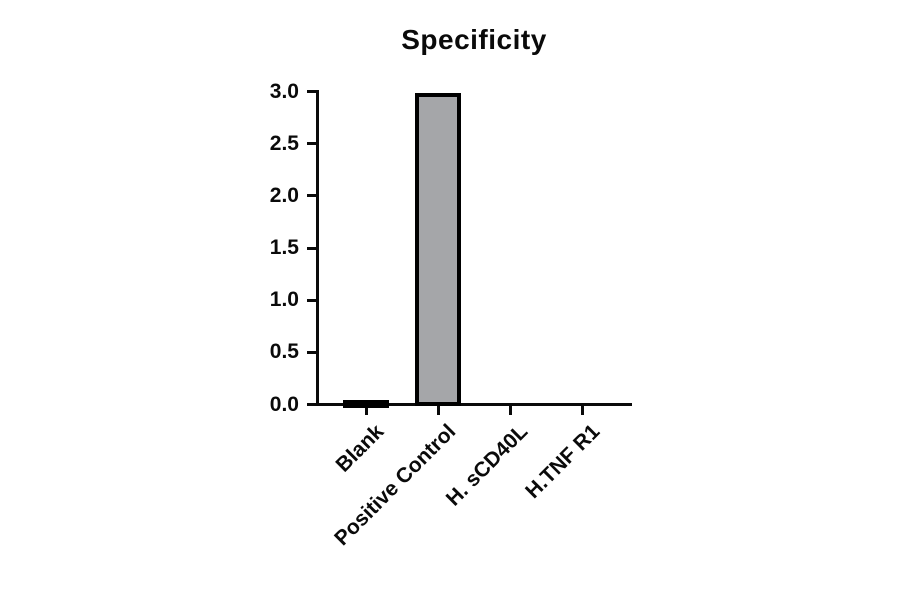 The image size is (900, 594). I want to click on y-tick-label: 3.0, so click(284, 91).